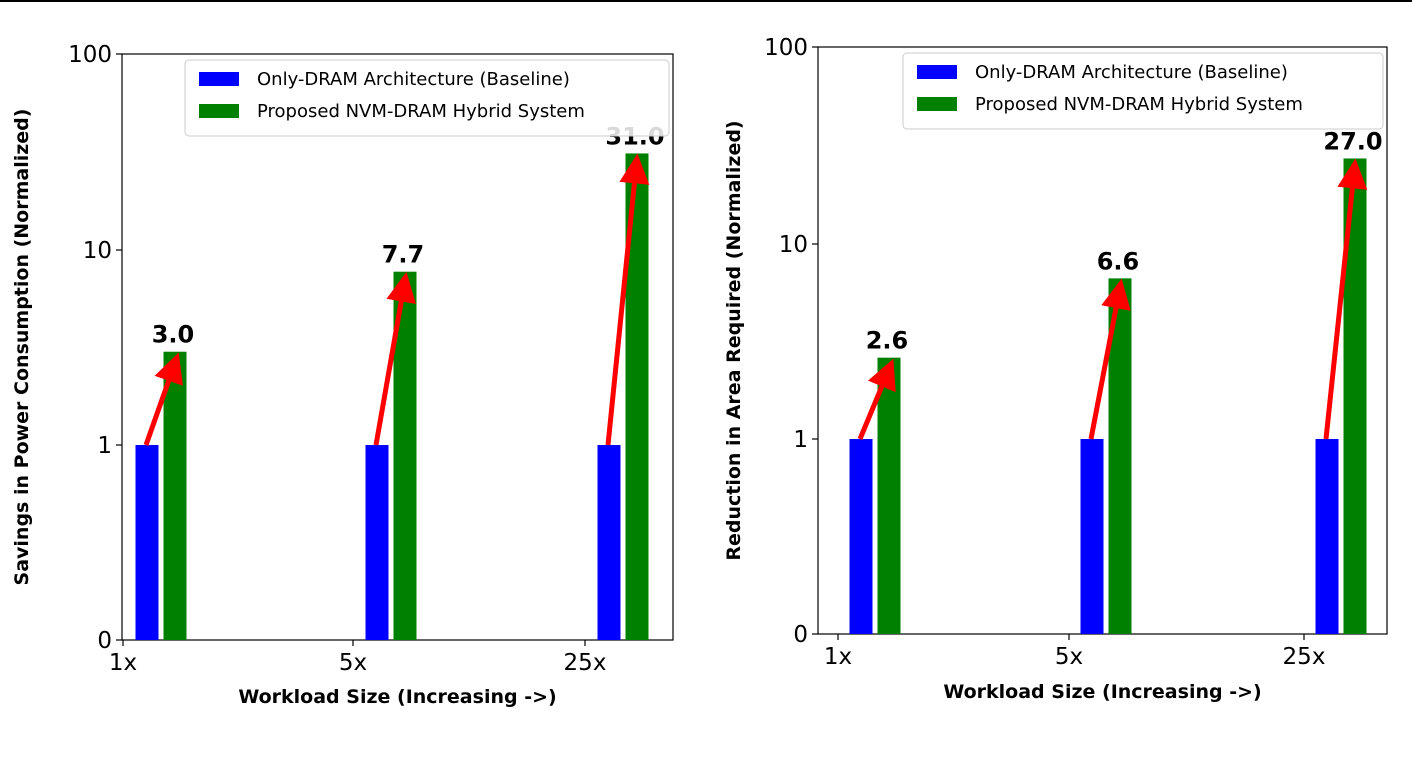 This screenshot has width=1412, height=759. What do you see at coordinates (887, 341) in the screenshot?
I see `data-label-1x: 2.6` at bounding box center [887, 341].